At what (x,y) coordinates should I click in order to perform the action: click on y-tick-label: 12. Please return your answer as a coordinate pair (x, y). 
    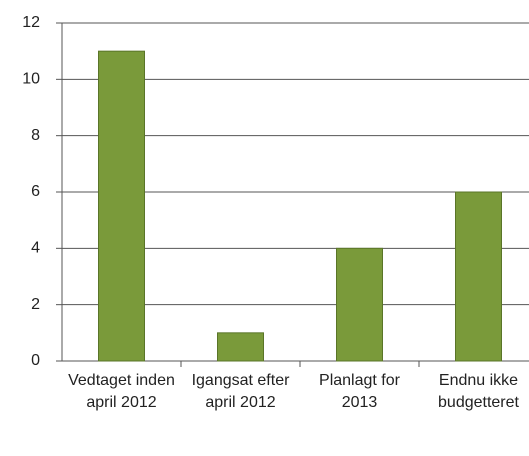
    Looking at the image, I should click on (31, 22).